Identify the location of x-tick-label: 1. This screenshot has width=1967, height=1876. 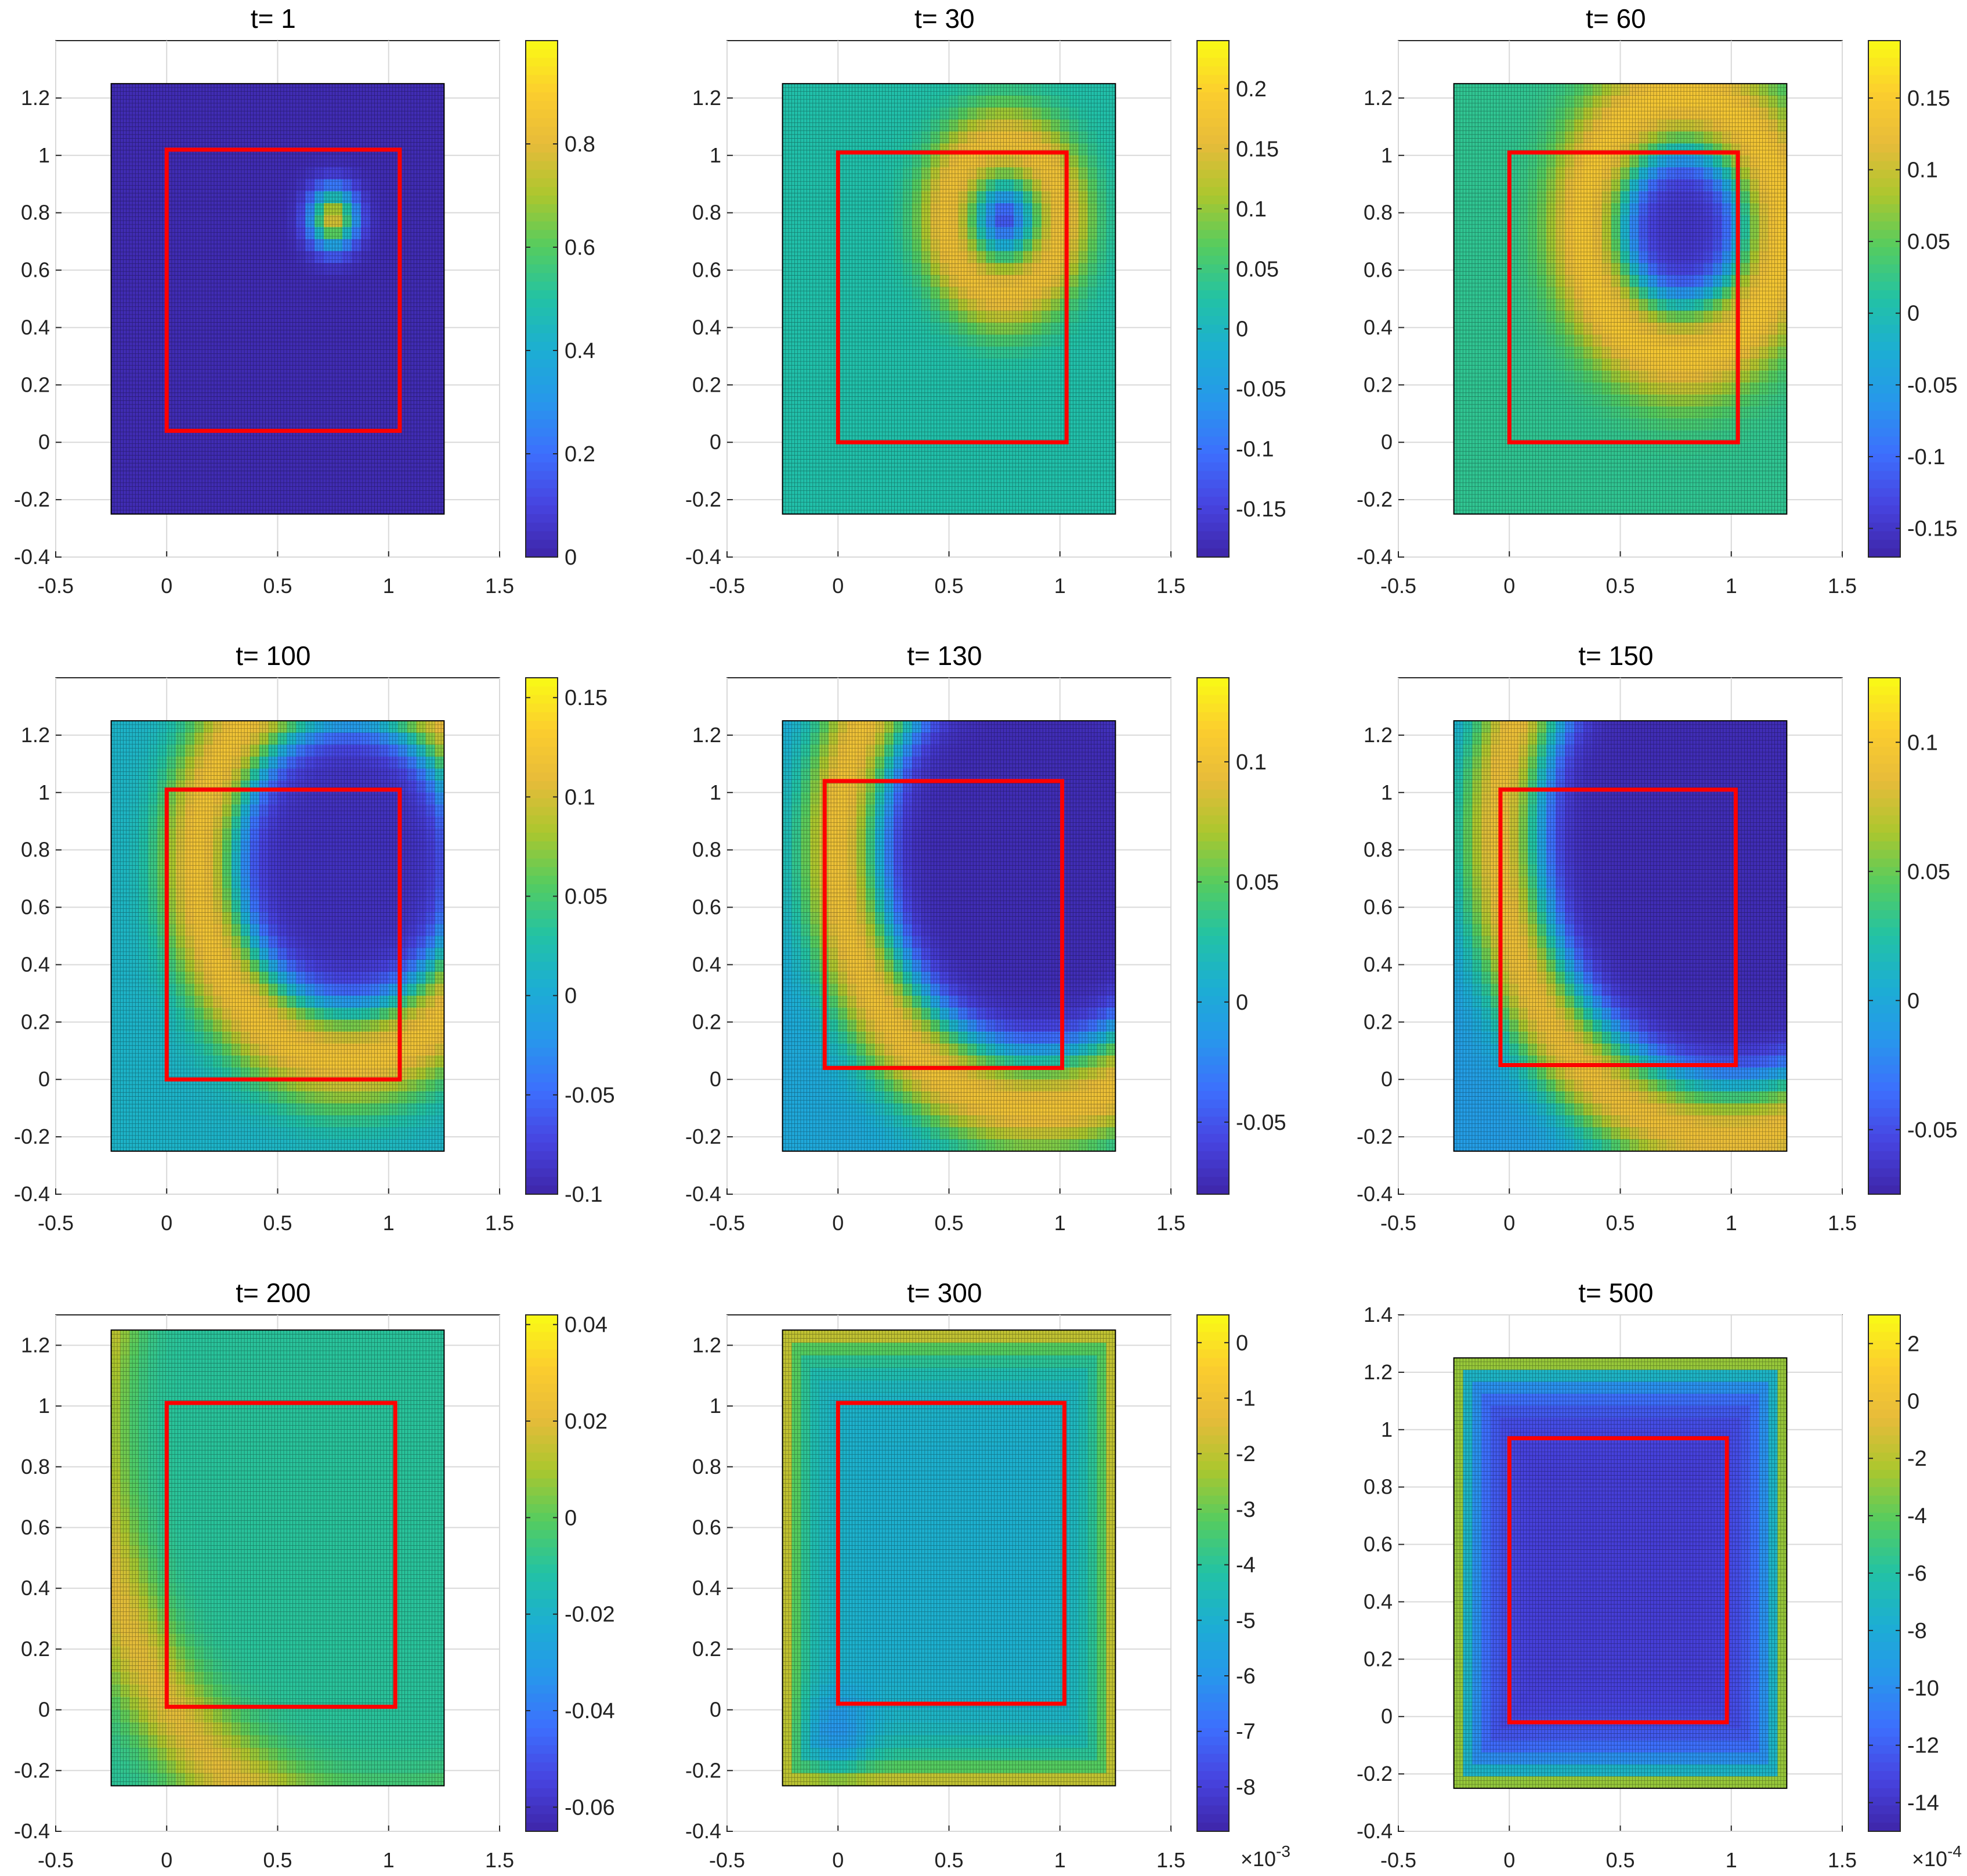
(1060, 586).